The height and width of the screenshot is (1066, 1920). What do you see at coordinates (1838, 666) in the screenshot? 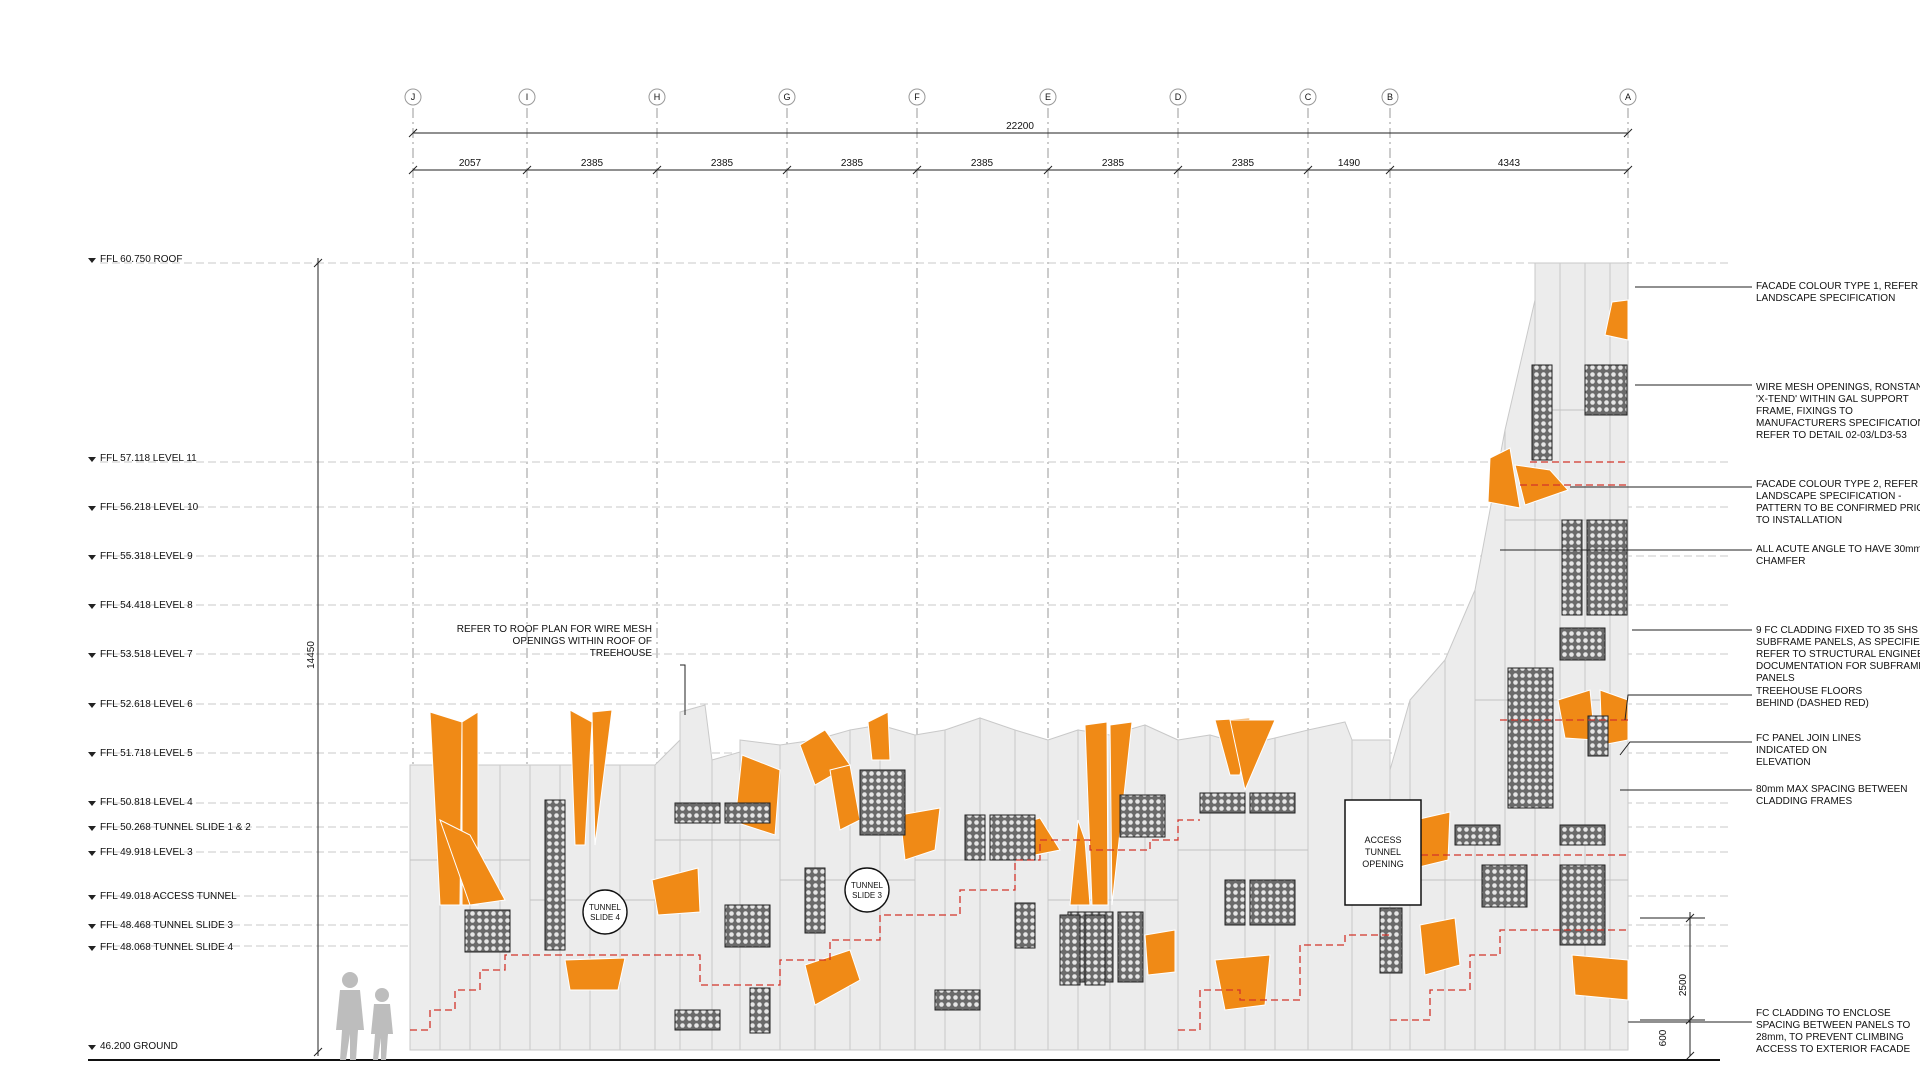
I see `svg-text: DOCUMENTATION FOR SUBFRAME` at bounding box center [1838, 666].